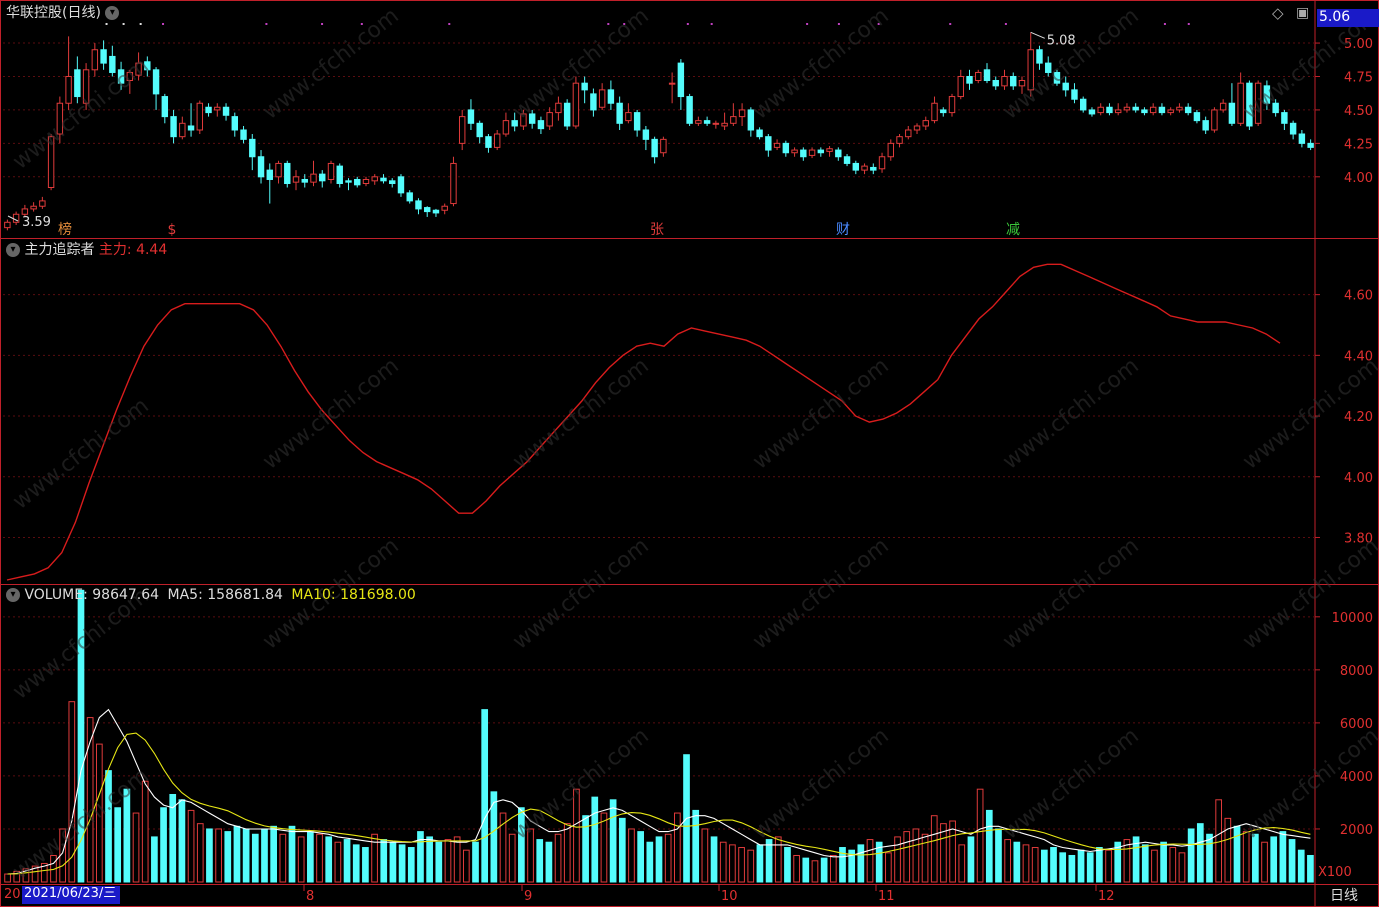 The width and height of the screenshot is (1379, 907). Describe the element at coordinates (112, 13) in the screenshot. I see `title-dropdown-icon: ▾` at that location.